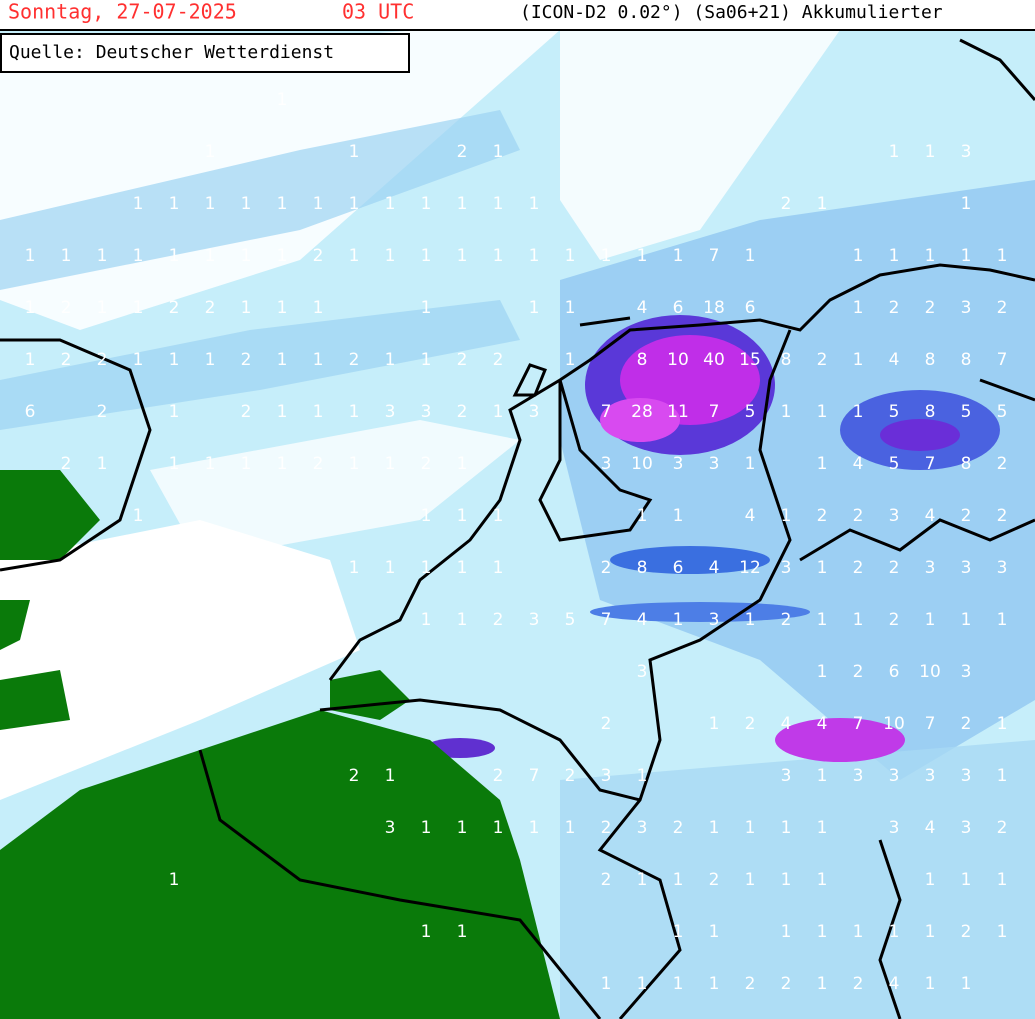  I want to click on border, so click(890, 929).